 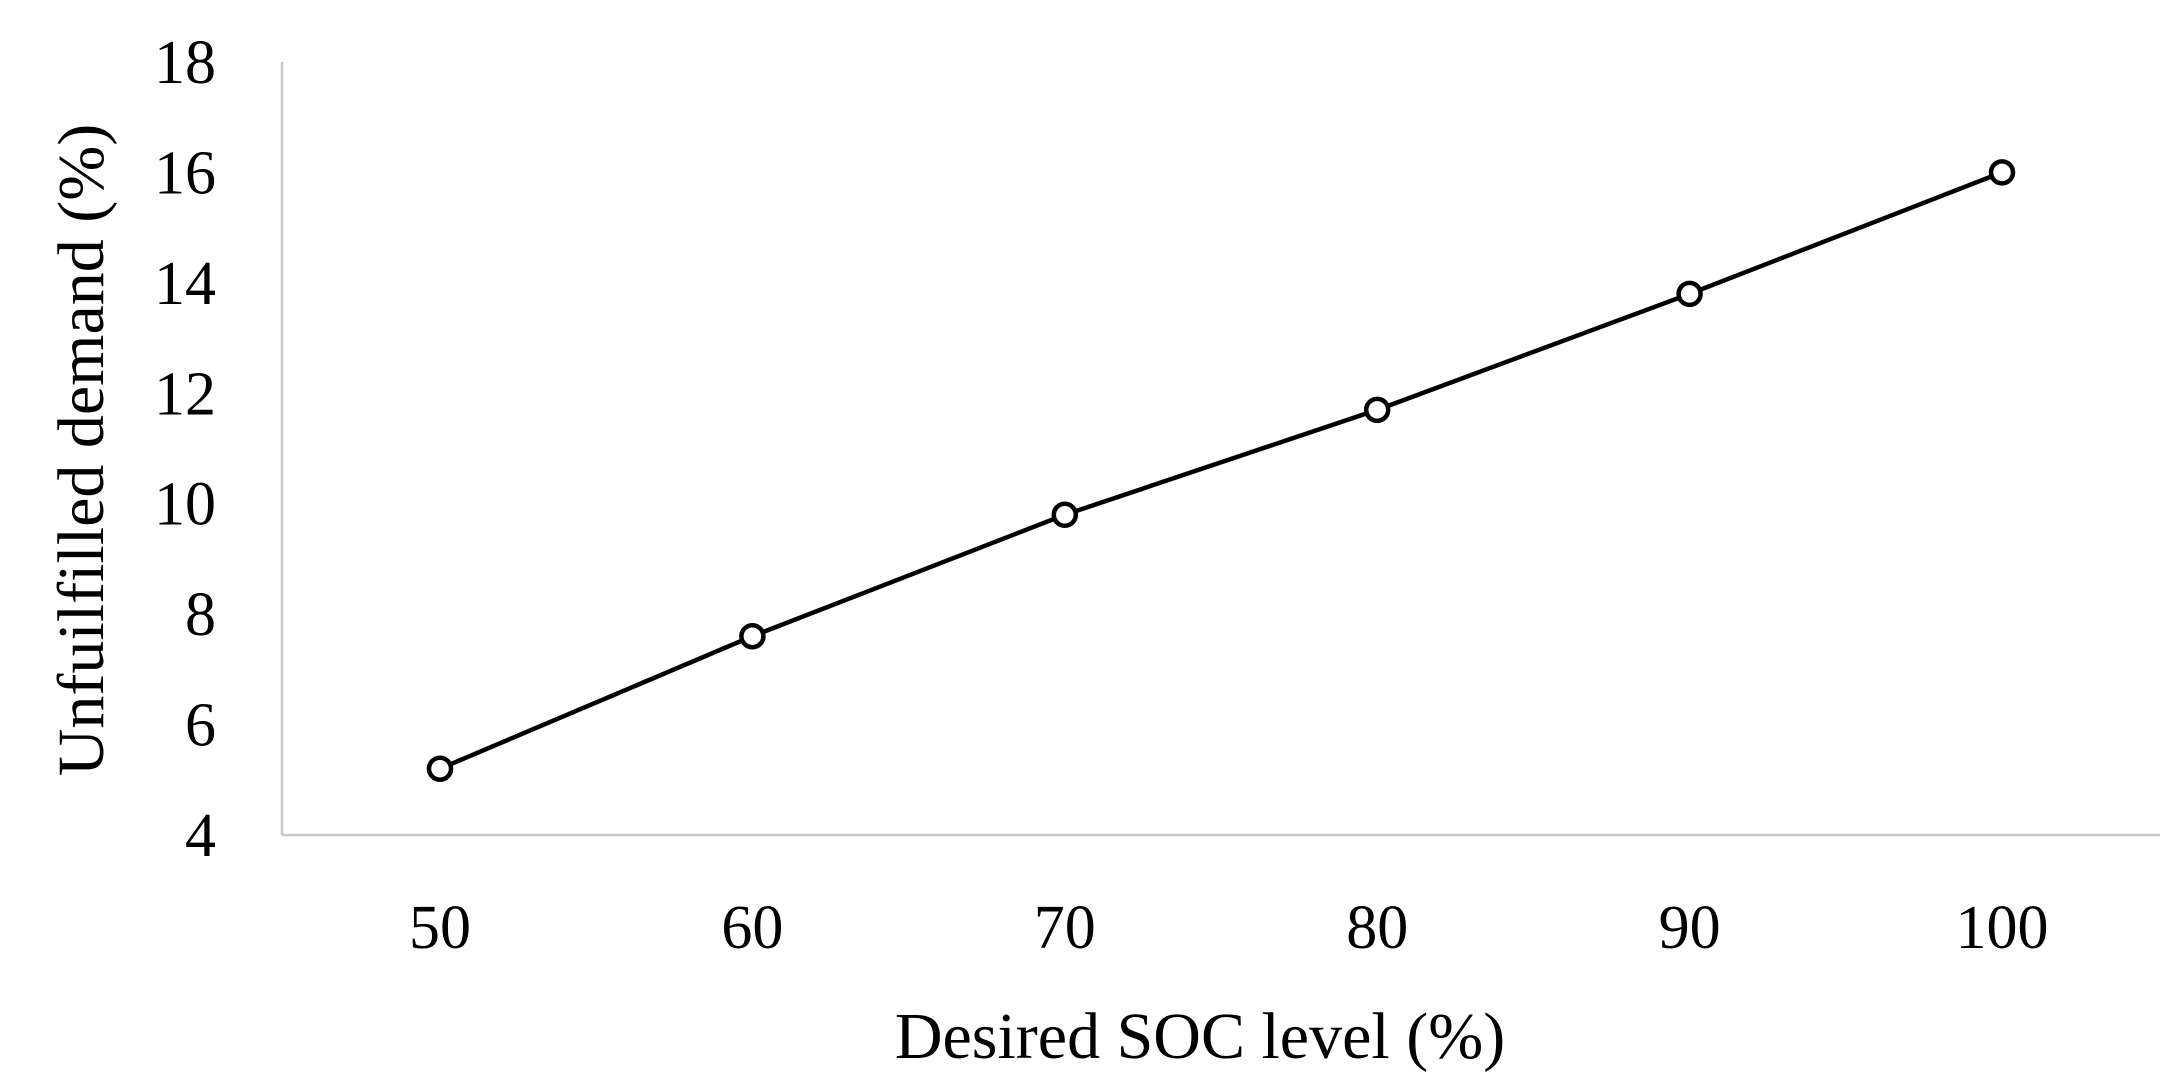 I want to click on x-tick-label: 90, so click(x=1690, y=928).